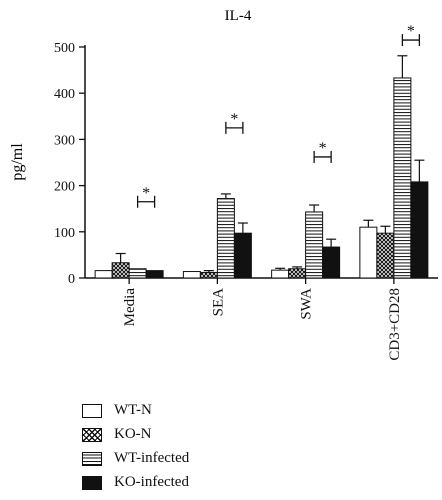  I want to click on y-axis-label: pg/ml, so click(17, 162).